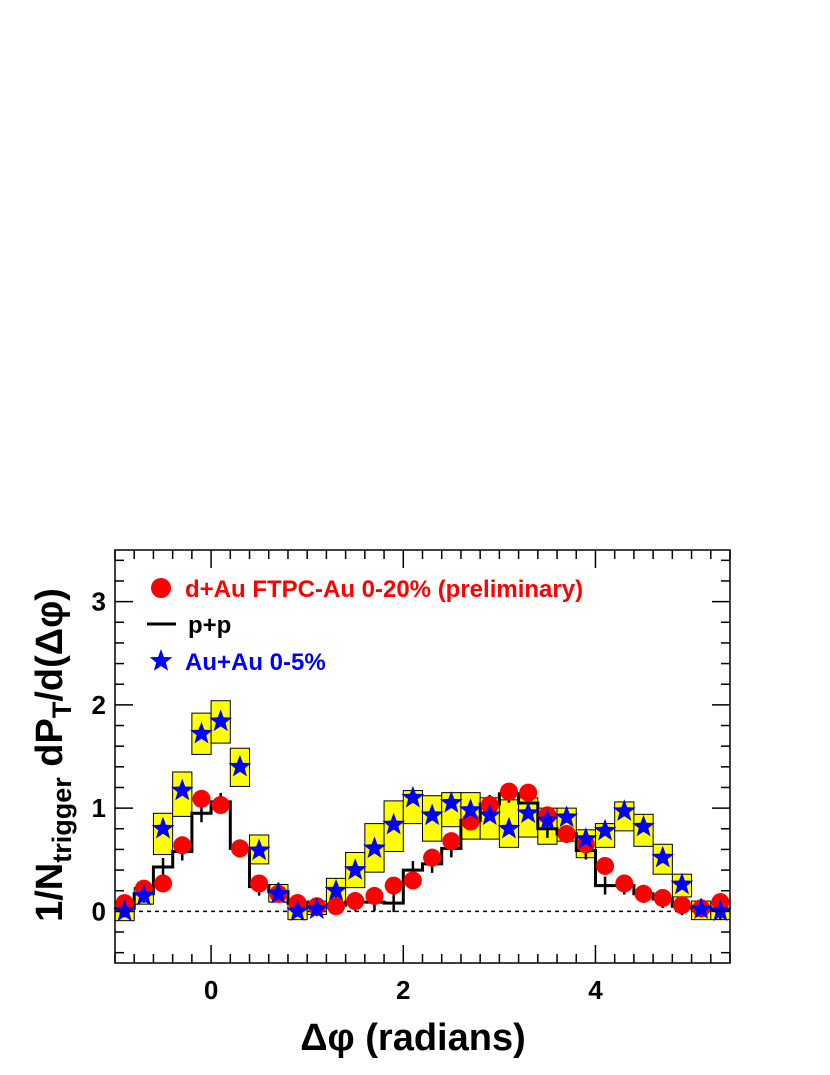 The width and height of the screenshot is (830, 1075). Describe the element at coordinates (595, 990) in the screenshot. I see `x-tick-label: 4` at that location.